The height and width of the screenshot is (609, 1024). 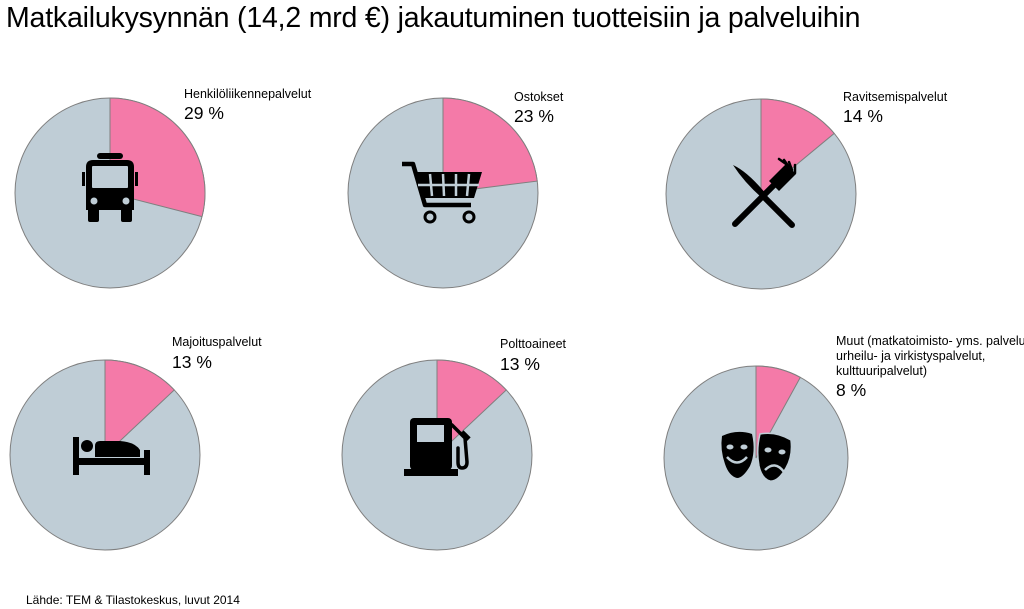 I want to click on pie-label-name-line-2: urheilu- ja virkistyspalvelut,, so click(x=911, y=356).